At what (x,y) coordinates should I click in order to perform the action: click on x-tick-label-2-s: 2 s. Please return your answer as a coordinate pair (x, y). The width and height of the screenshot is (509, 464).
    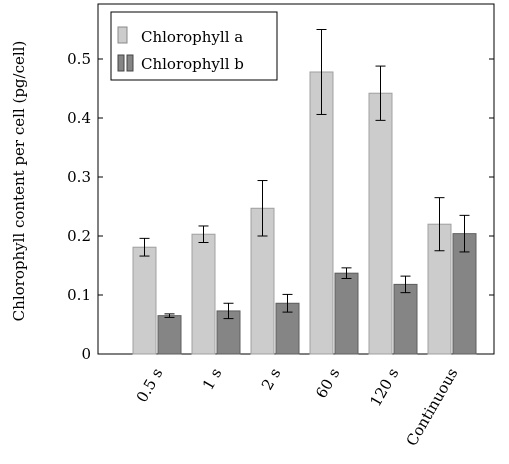
    Looking at the image, I should click on (271, 379).